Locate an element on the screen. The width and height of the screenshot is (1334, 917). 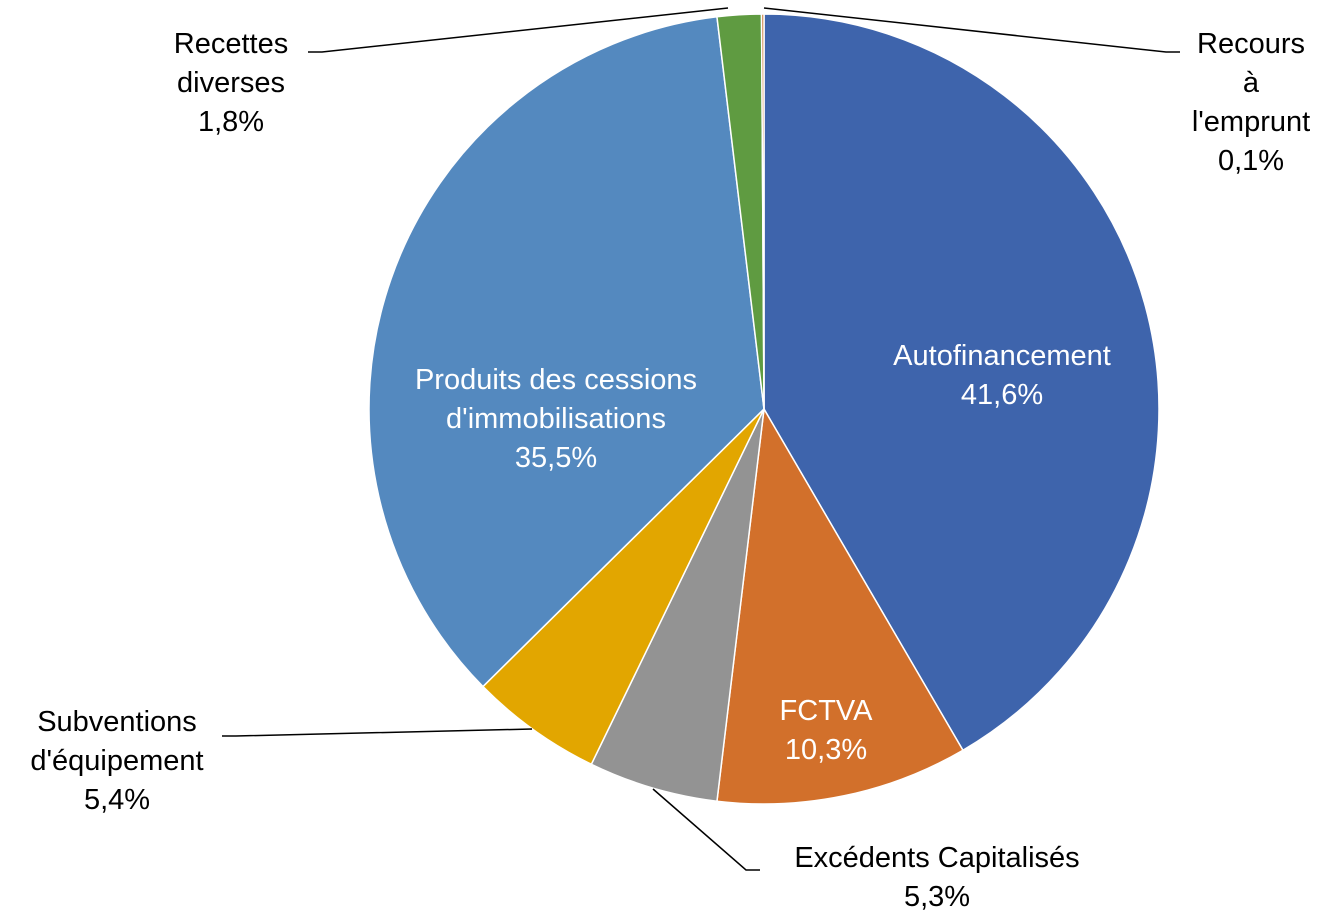
slice-label: Recettes diverses 1,8% is located at coordinates (231, 83).